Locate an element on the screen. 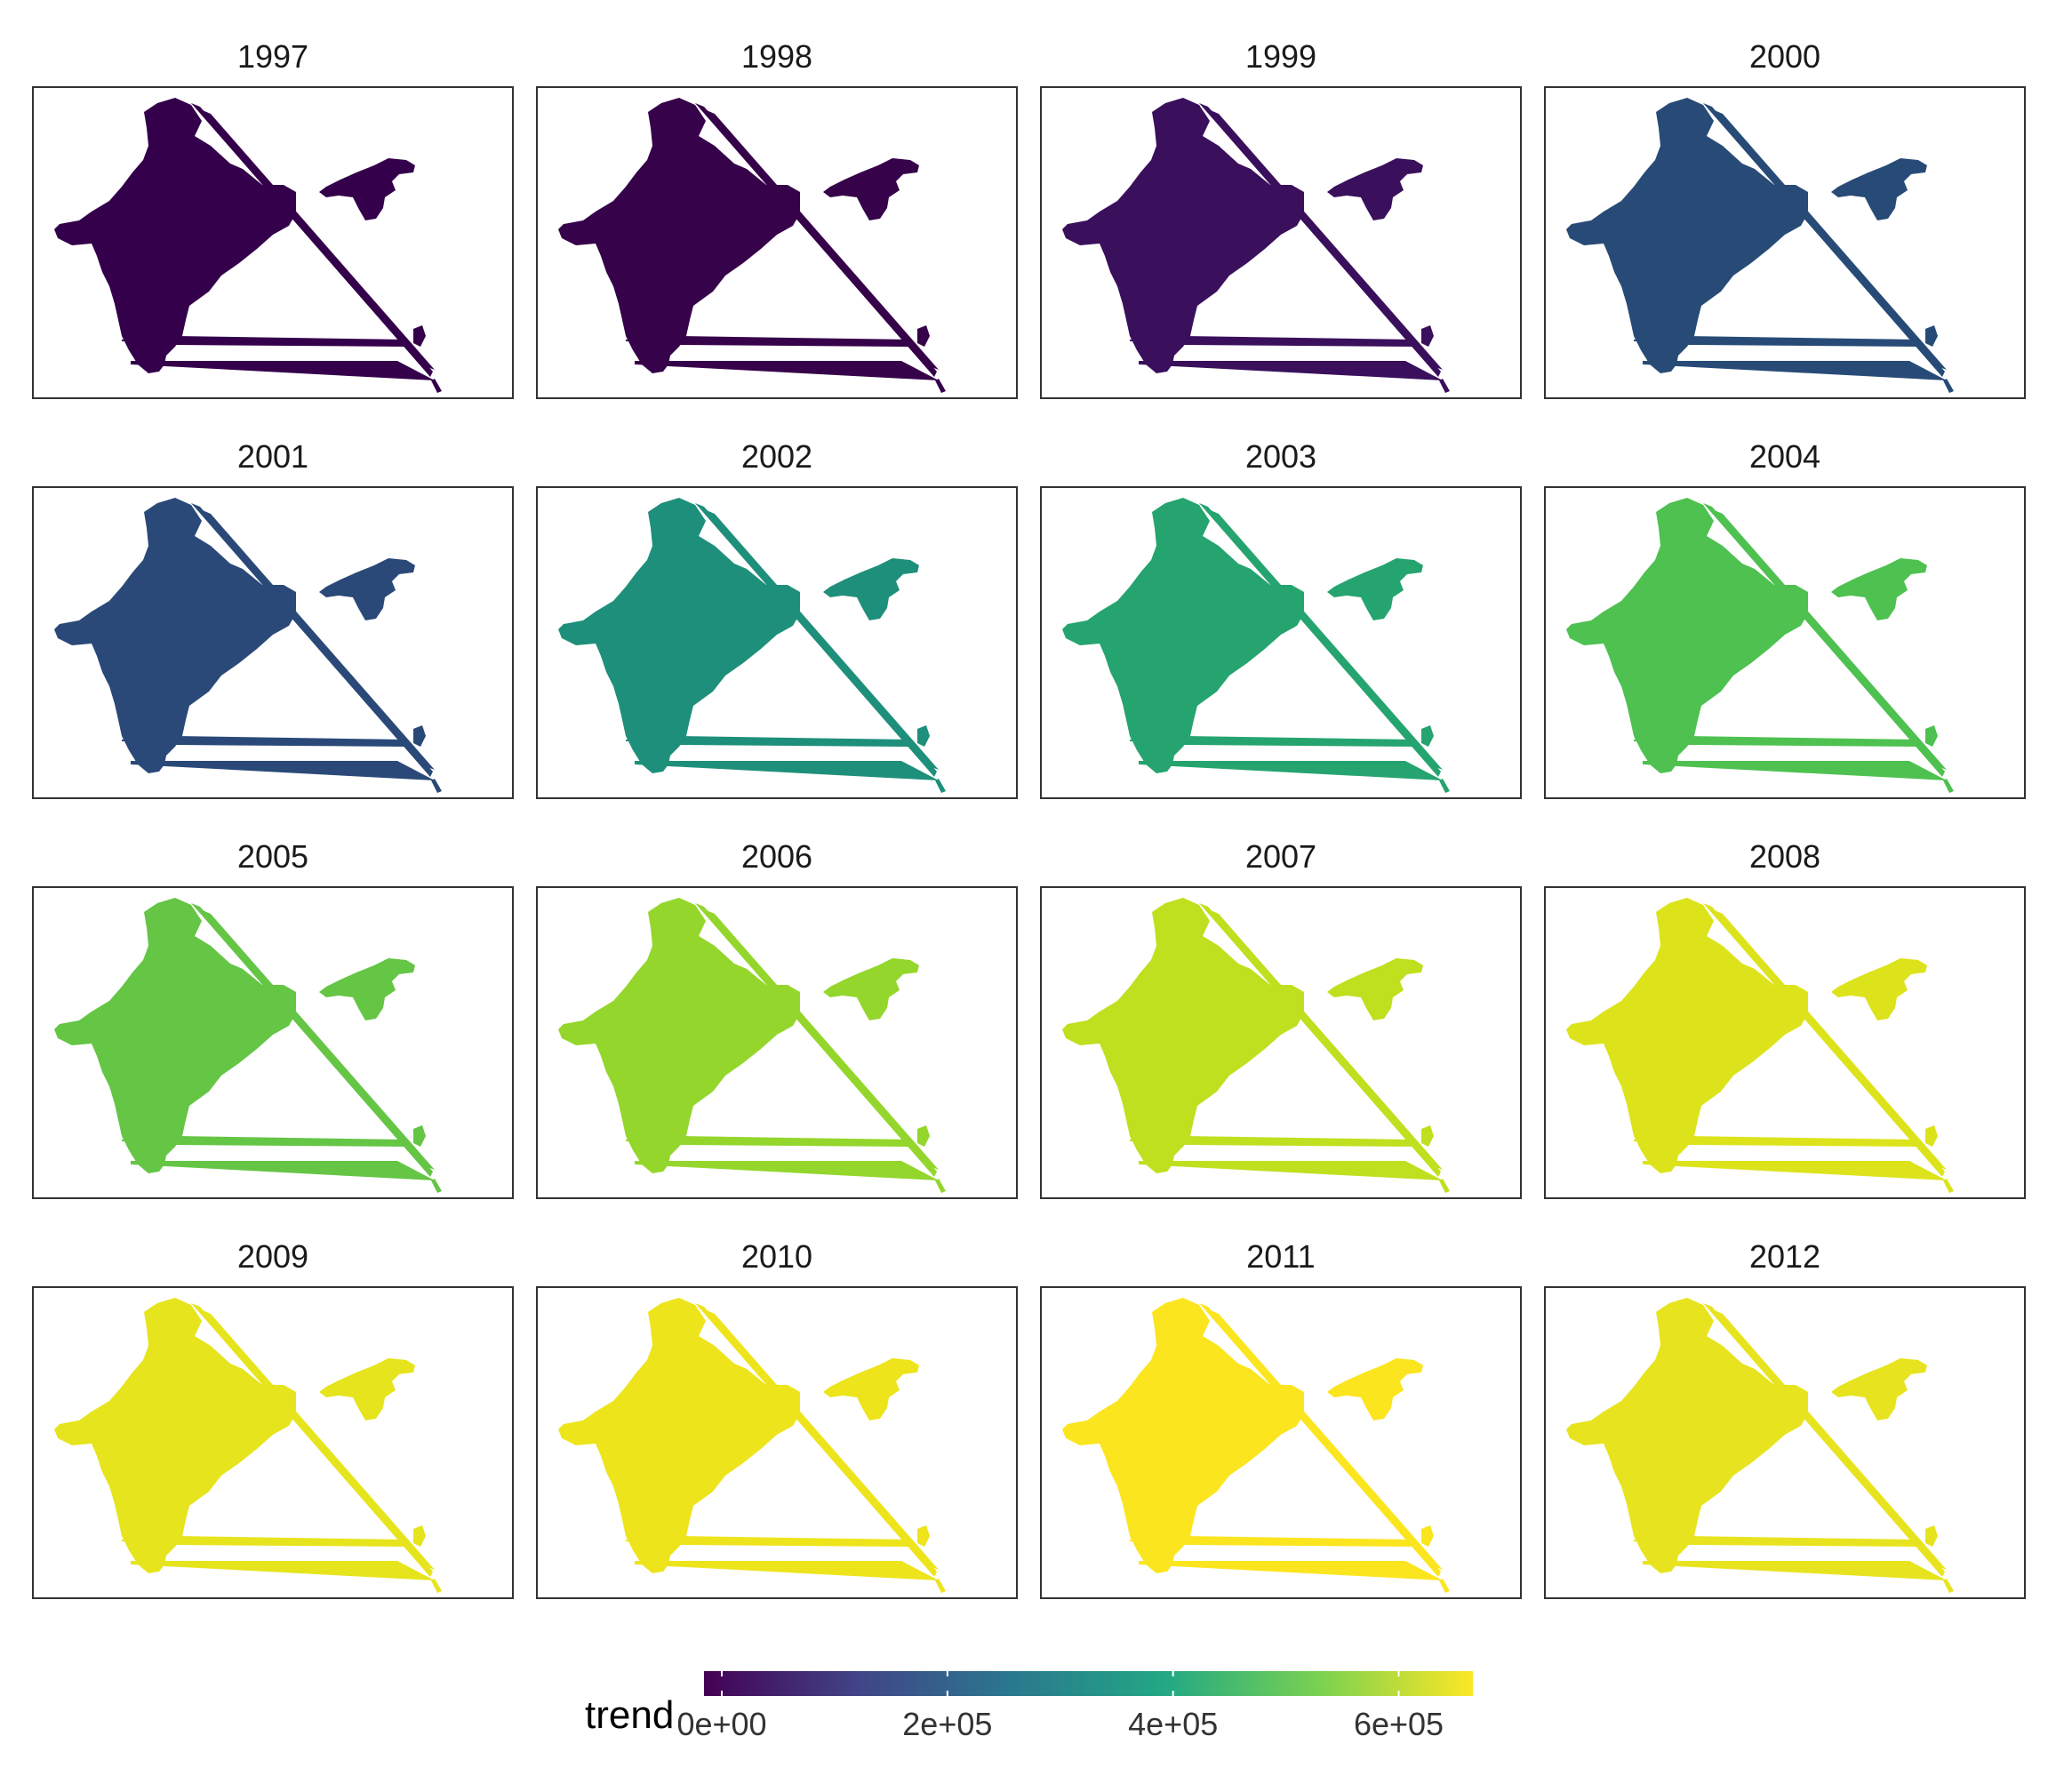 The image size is (2048, 1792). trend-colorbar-legend: trend 0e+00 2e+05 4e+05 6e+05 is located at coordinates (1029, 1706).